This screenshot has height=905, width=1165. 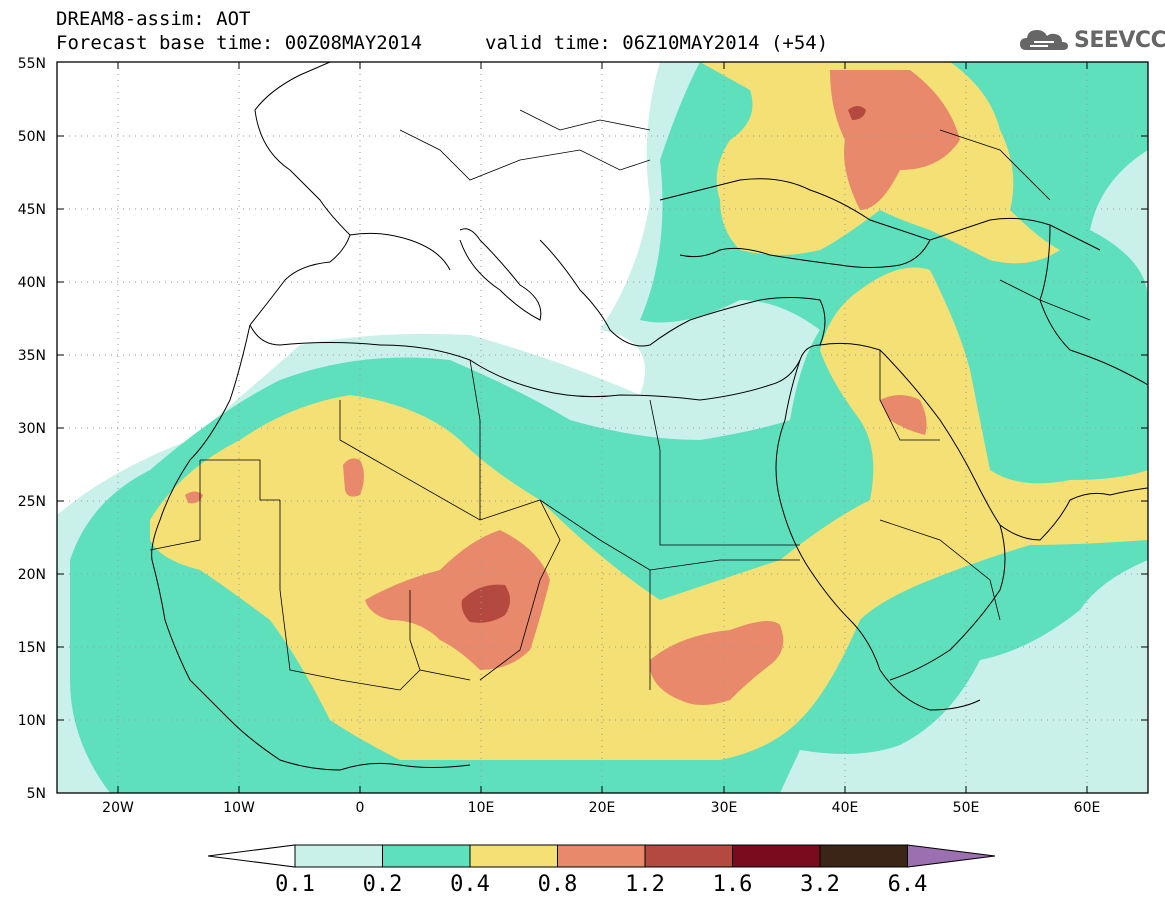 What do you see at coordinates (845, 808) in the screenshot?
I see `lon-label: 40E` at bounding box center [845, 808].